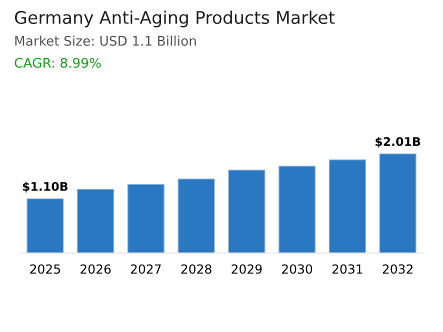  Describe the element at coordinates (105, 41) in the screenshot. I see `chart-subtitle: Market Size: USD 1.1 Billion` at that location.